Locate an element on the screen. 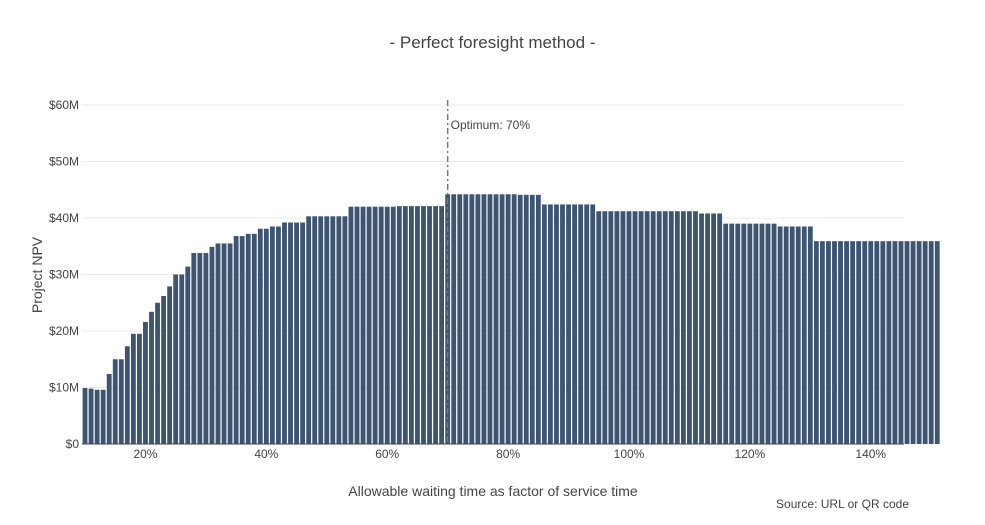  source-note: Source: URL or QR code is located at coordinates (842, 504).